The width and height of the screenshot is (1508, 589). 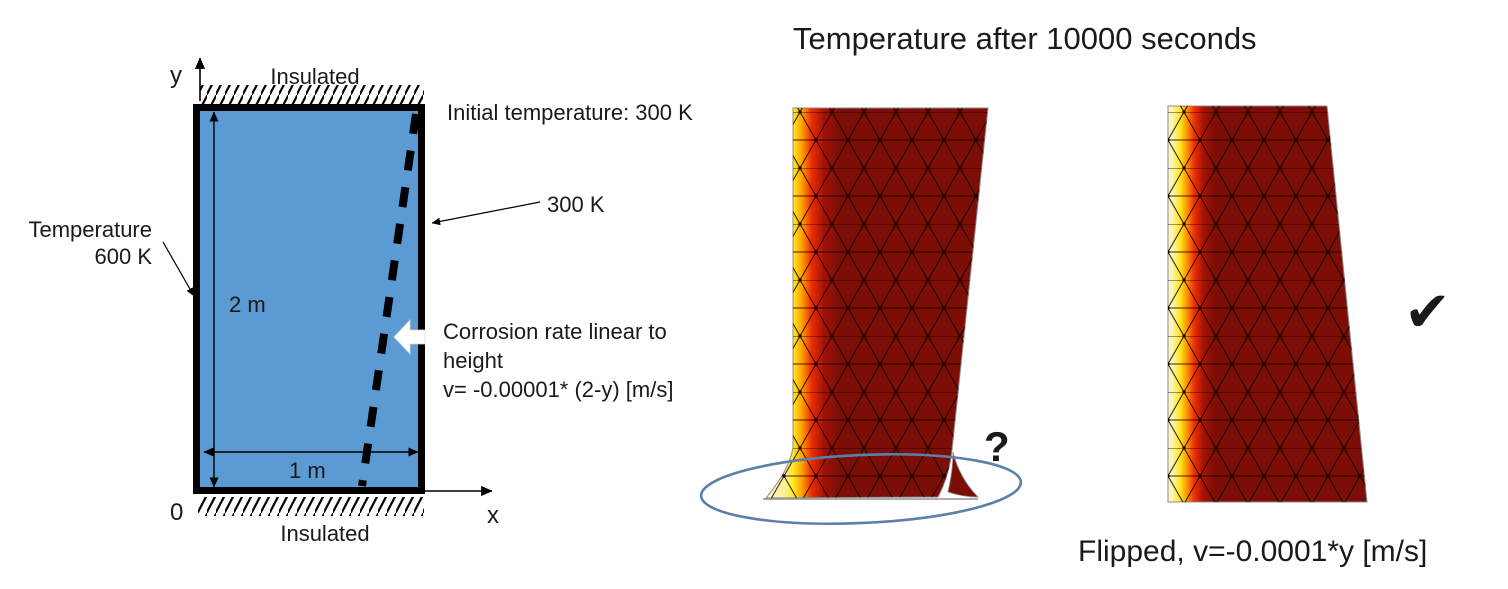 What do you see at coordinates (1025, 38) in the screenshot?
I see `page-title: Temperature after 10000 seconds` at bounding box center [1025, 38].